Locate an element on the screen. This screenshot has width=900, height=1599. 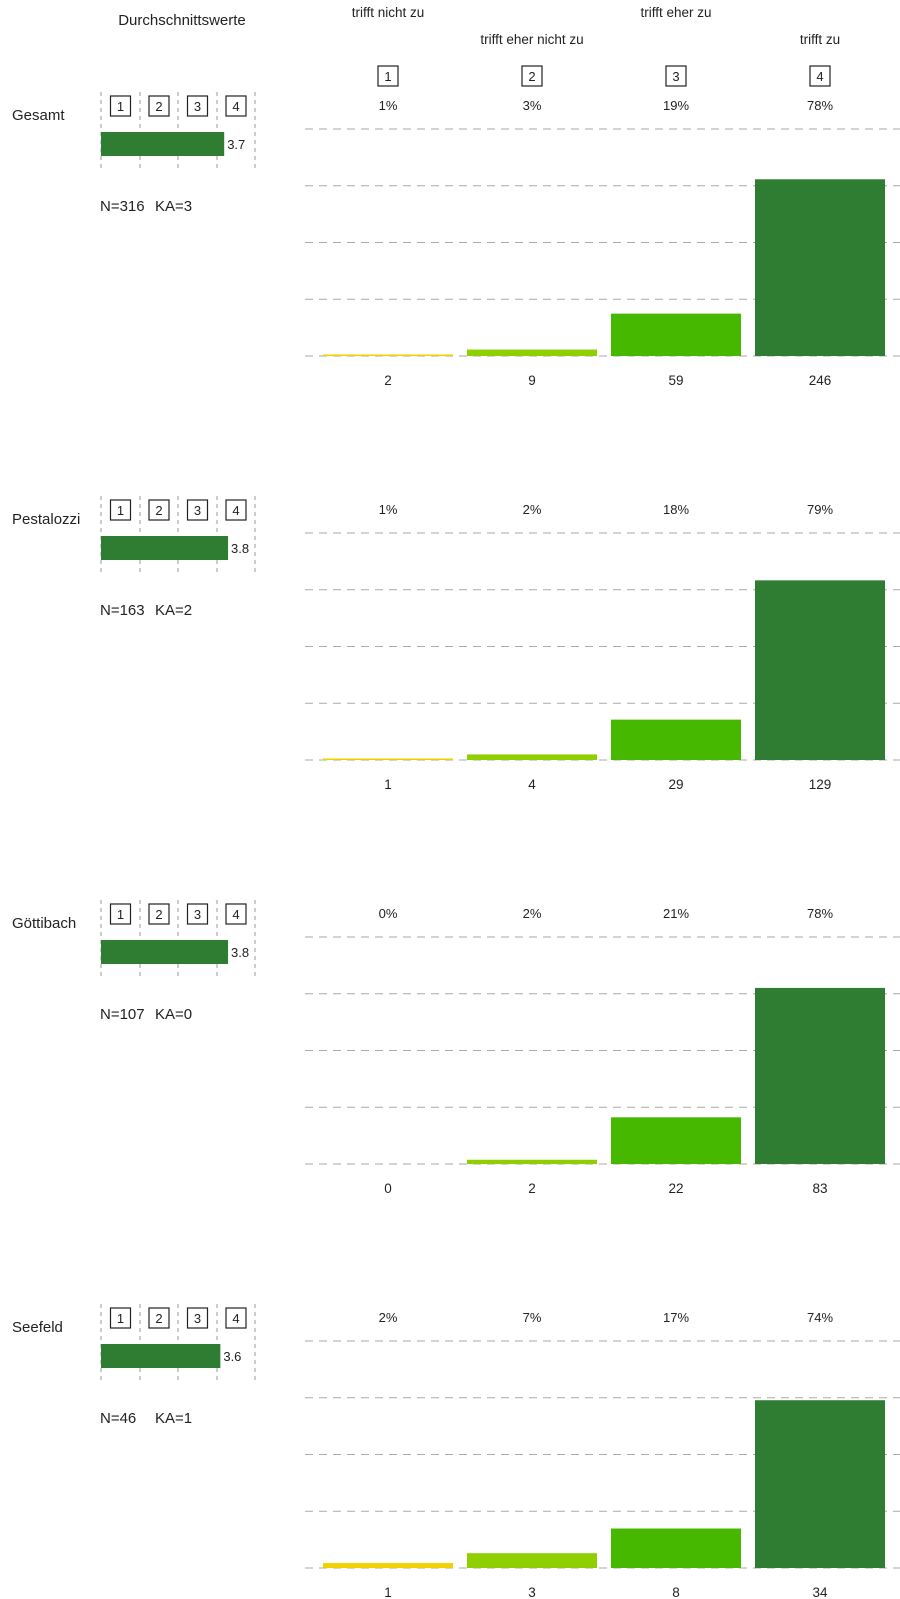
group-label: Pestalozzi is located at coordinates (46, 519).